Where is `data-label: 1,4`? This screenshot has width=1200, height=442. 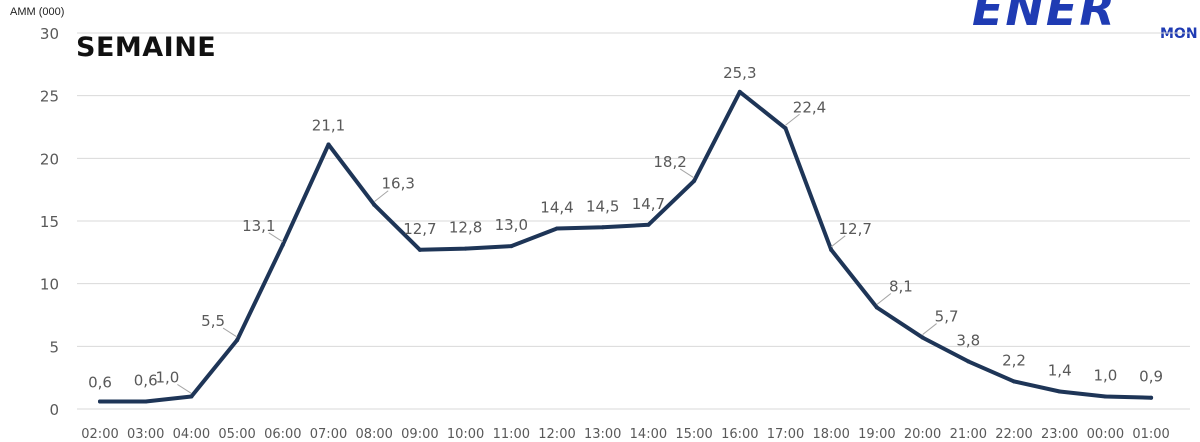 data-label: 1,4 is located at coordinates (1060, 370).